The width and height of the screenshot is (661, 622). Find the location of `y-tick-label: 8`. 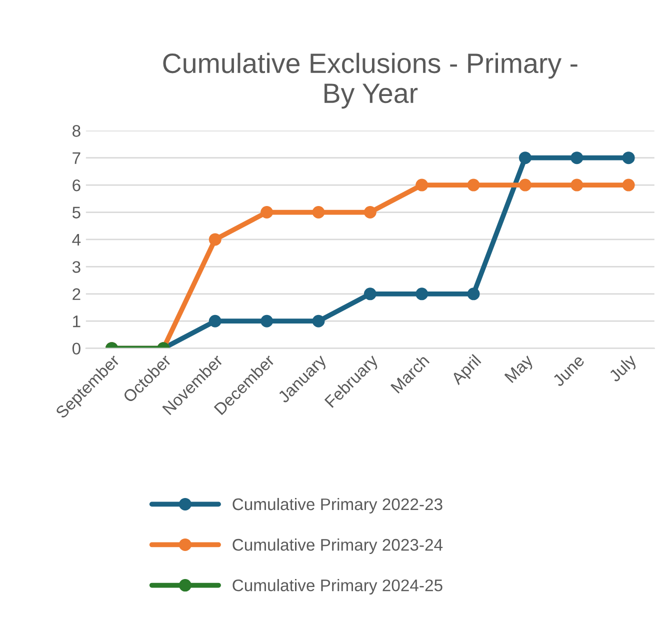

y-tick-label: 8 is located at coordinates (76, 131).